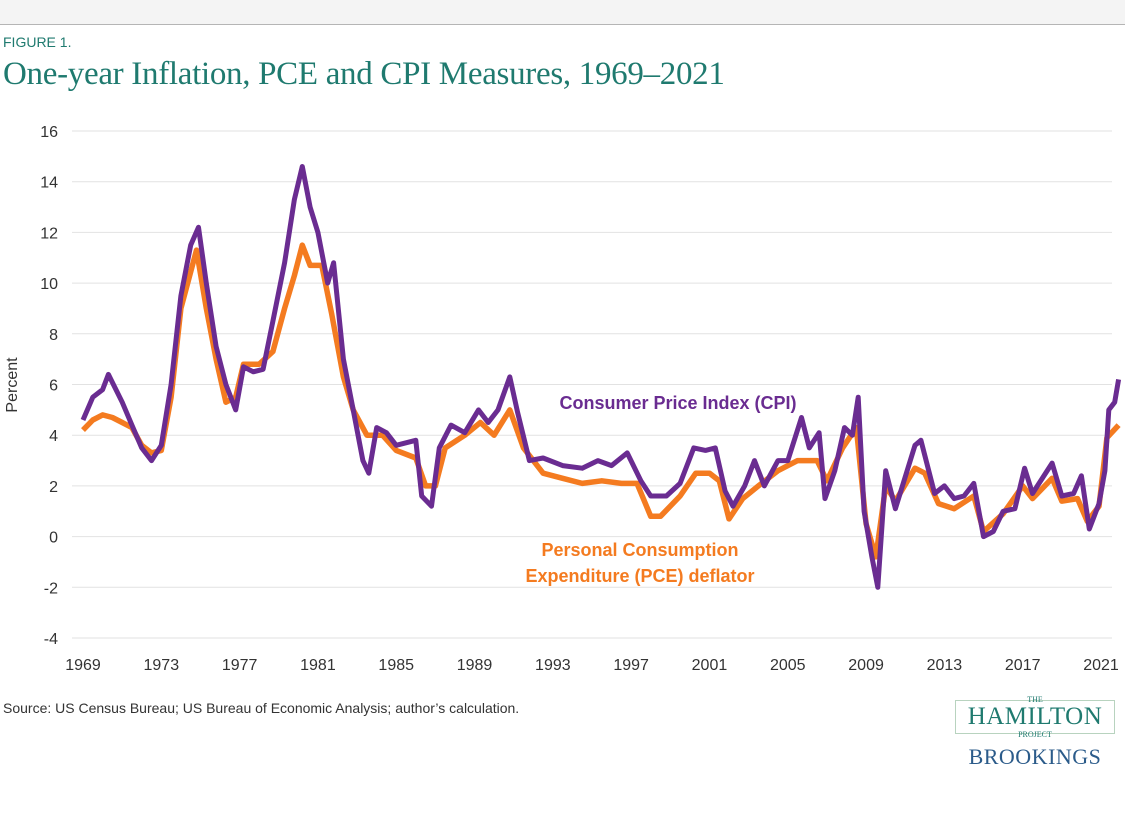 This screenshot has width=1125, height=820. Describe the element at coordinates (49, 233) in the screenshot. I see `y-tick-label: 12` at that location.